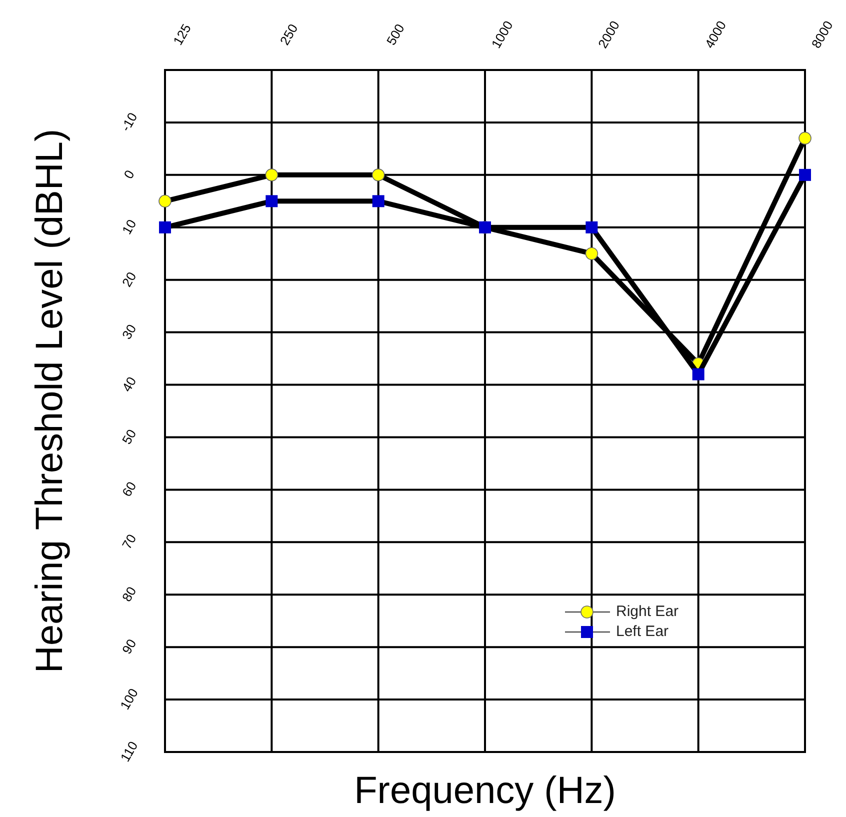 The image size is (846, 817). What do you see at coordinates (129, 594) in the screenshot?
I see `y-tick-label: 80` at bounding box center [129, 594].